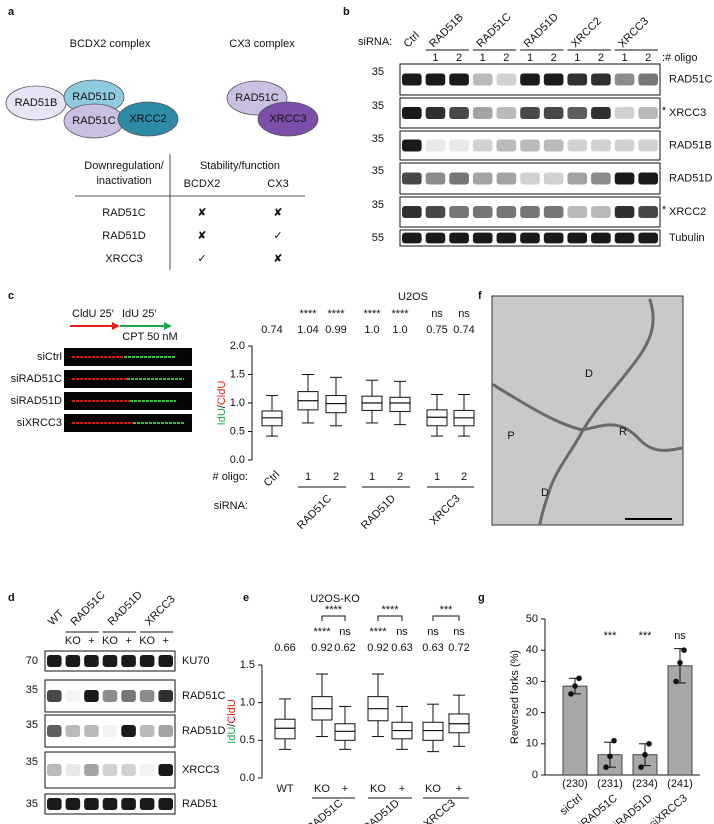 This screenshot has height=824, width=714. I want to click on median-label: 0.63, so click(432, 648).